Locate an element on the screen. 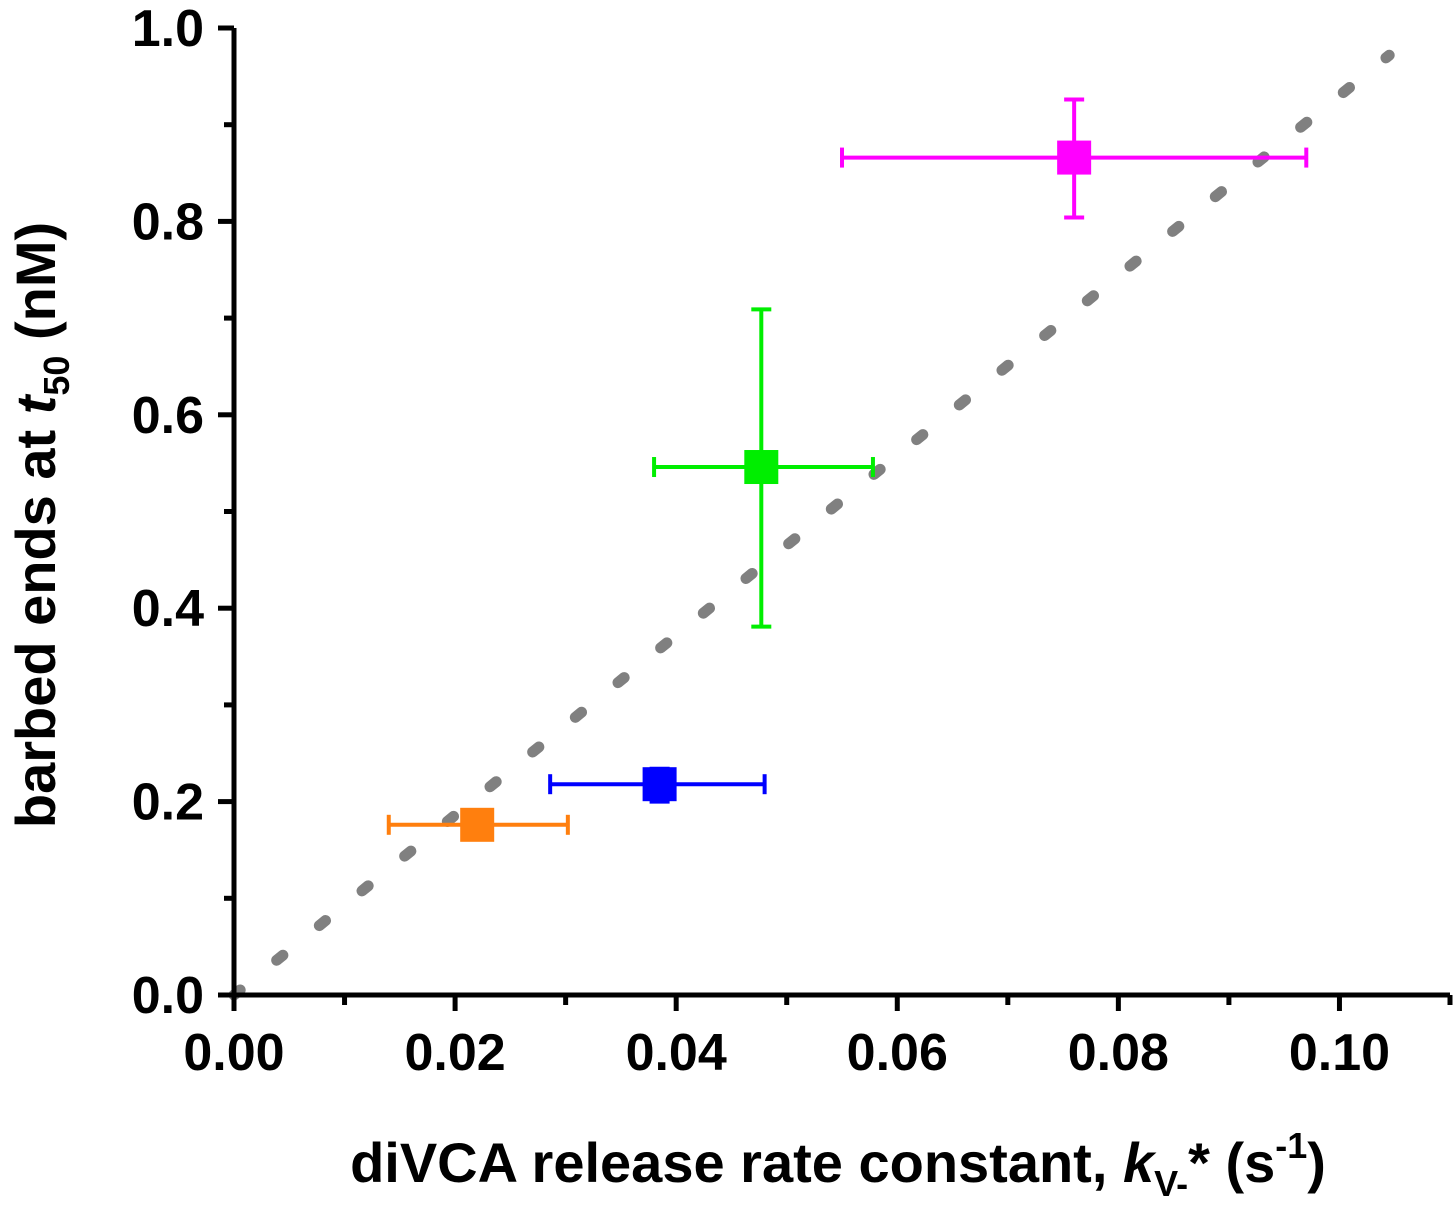 This screenshot has width=1453, height=1209. data-point-orange is located at coordinates (478, 824).